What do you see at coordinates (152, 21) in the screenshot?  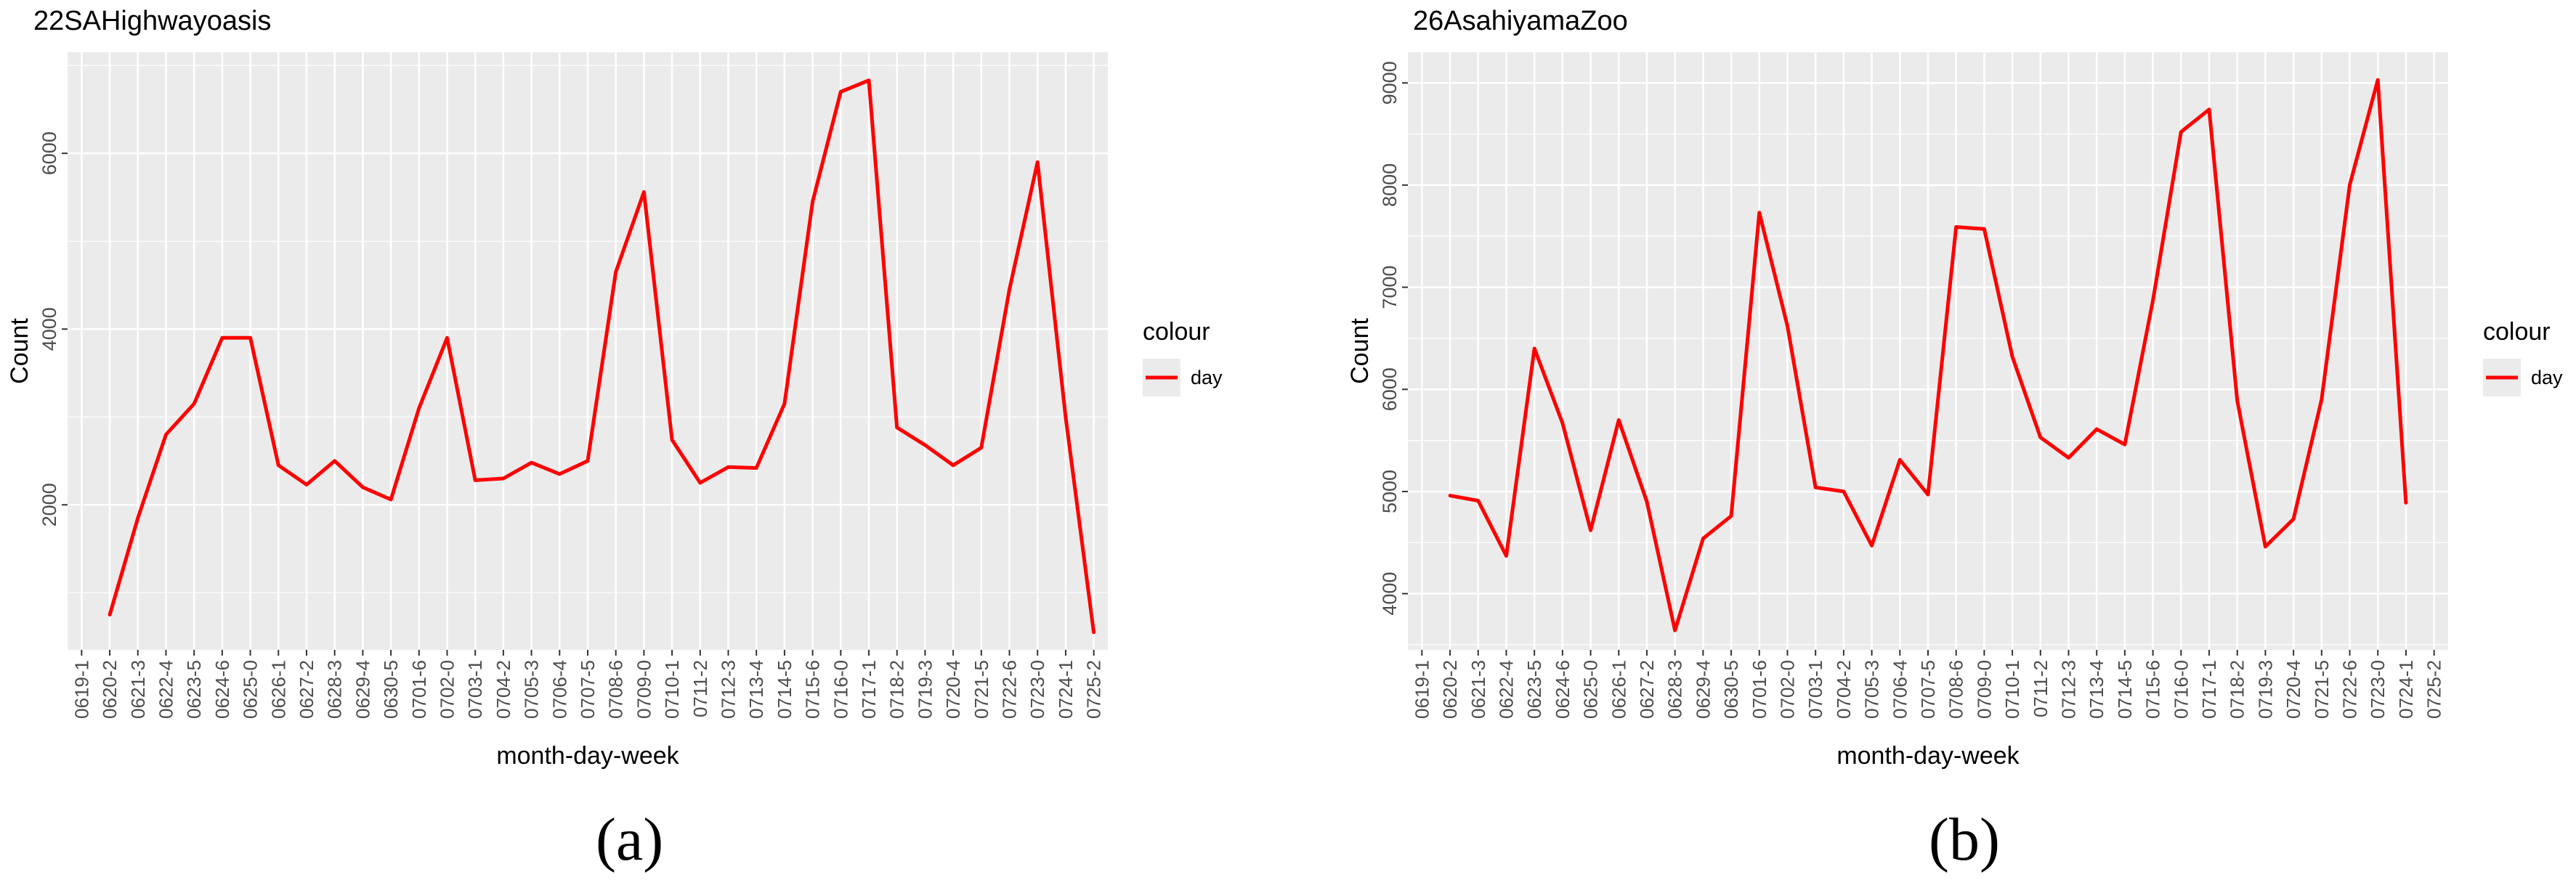 I see `chart-title-a: 22SAHighwayoasis` at bounding box center [152, 21].